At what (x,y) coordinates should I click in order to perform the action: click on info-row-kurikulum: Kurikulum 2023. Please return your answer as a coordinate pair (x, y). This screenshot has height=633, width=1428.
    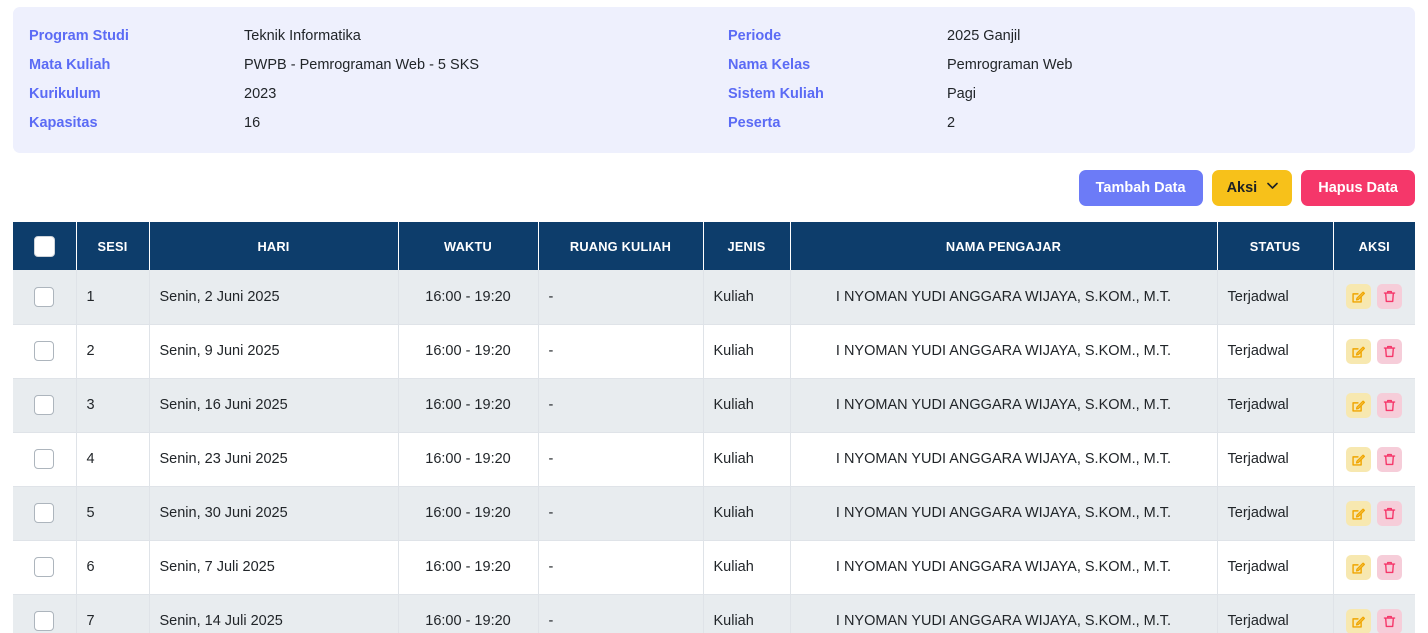
    Looking at the image, I should click on (363, 93).